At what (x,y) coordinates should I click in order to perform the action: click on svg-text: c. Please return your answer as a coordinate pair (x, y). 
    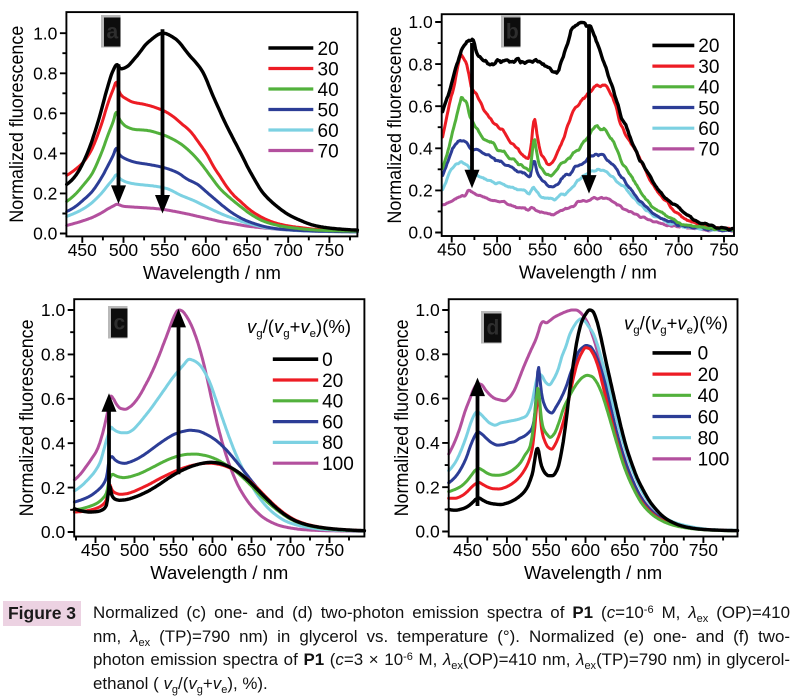
    Looking at the image, I should click on (119, 322).